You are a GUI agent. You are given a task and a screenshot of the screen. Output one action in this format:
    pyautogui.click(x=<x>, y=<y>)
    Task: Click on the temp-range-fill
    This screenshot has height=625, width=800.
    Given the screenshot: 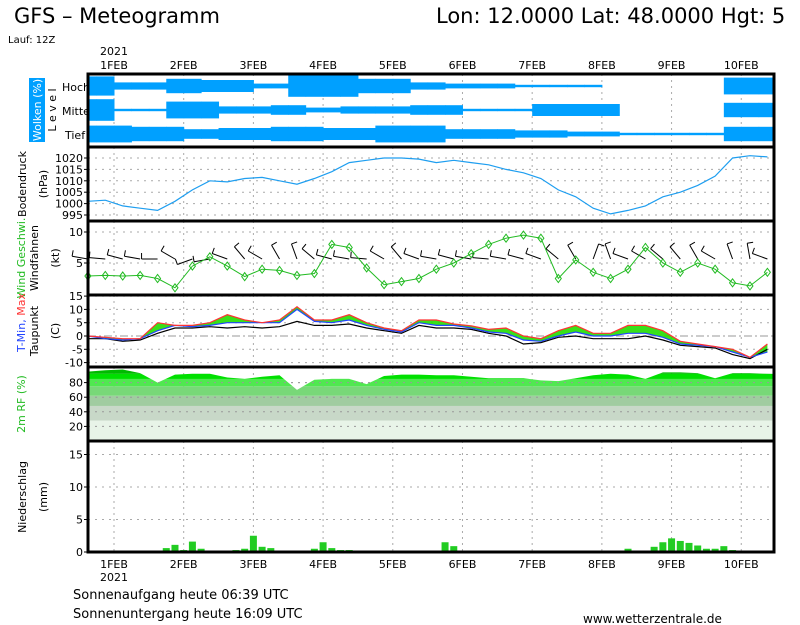 What is the action you would take?
    pyautogui.click(x=427, y=332)
    